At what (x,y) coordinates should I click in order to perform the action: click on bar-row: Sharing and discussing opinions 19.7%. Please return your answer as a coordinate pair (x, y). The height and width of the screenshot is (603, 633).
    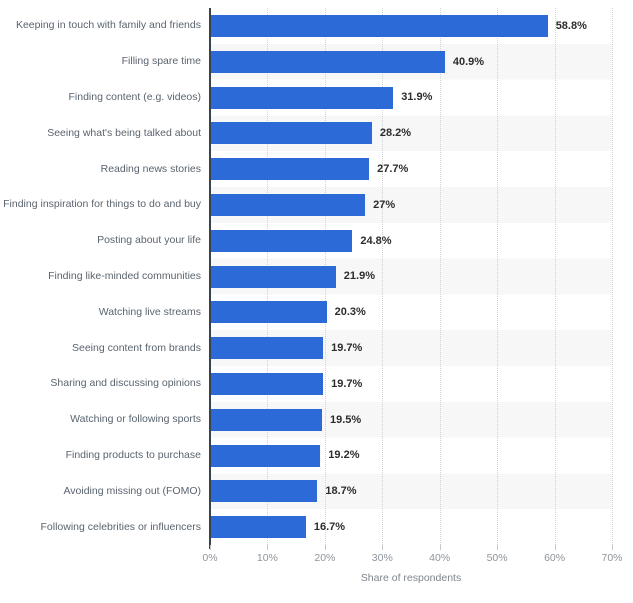
    Looking at the image, I should click on (316, 384).